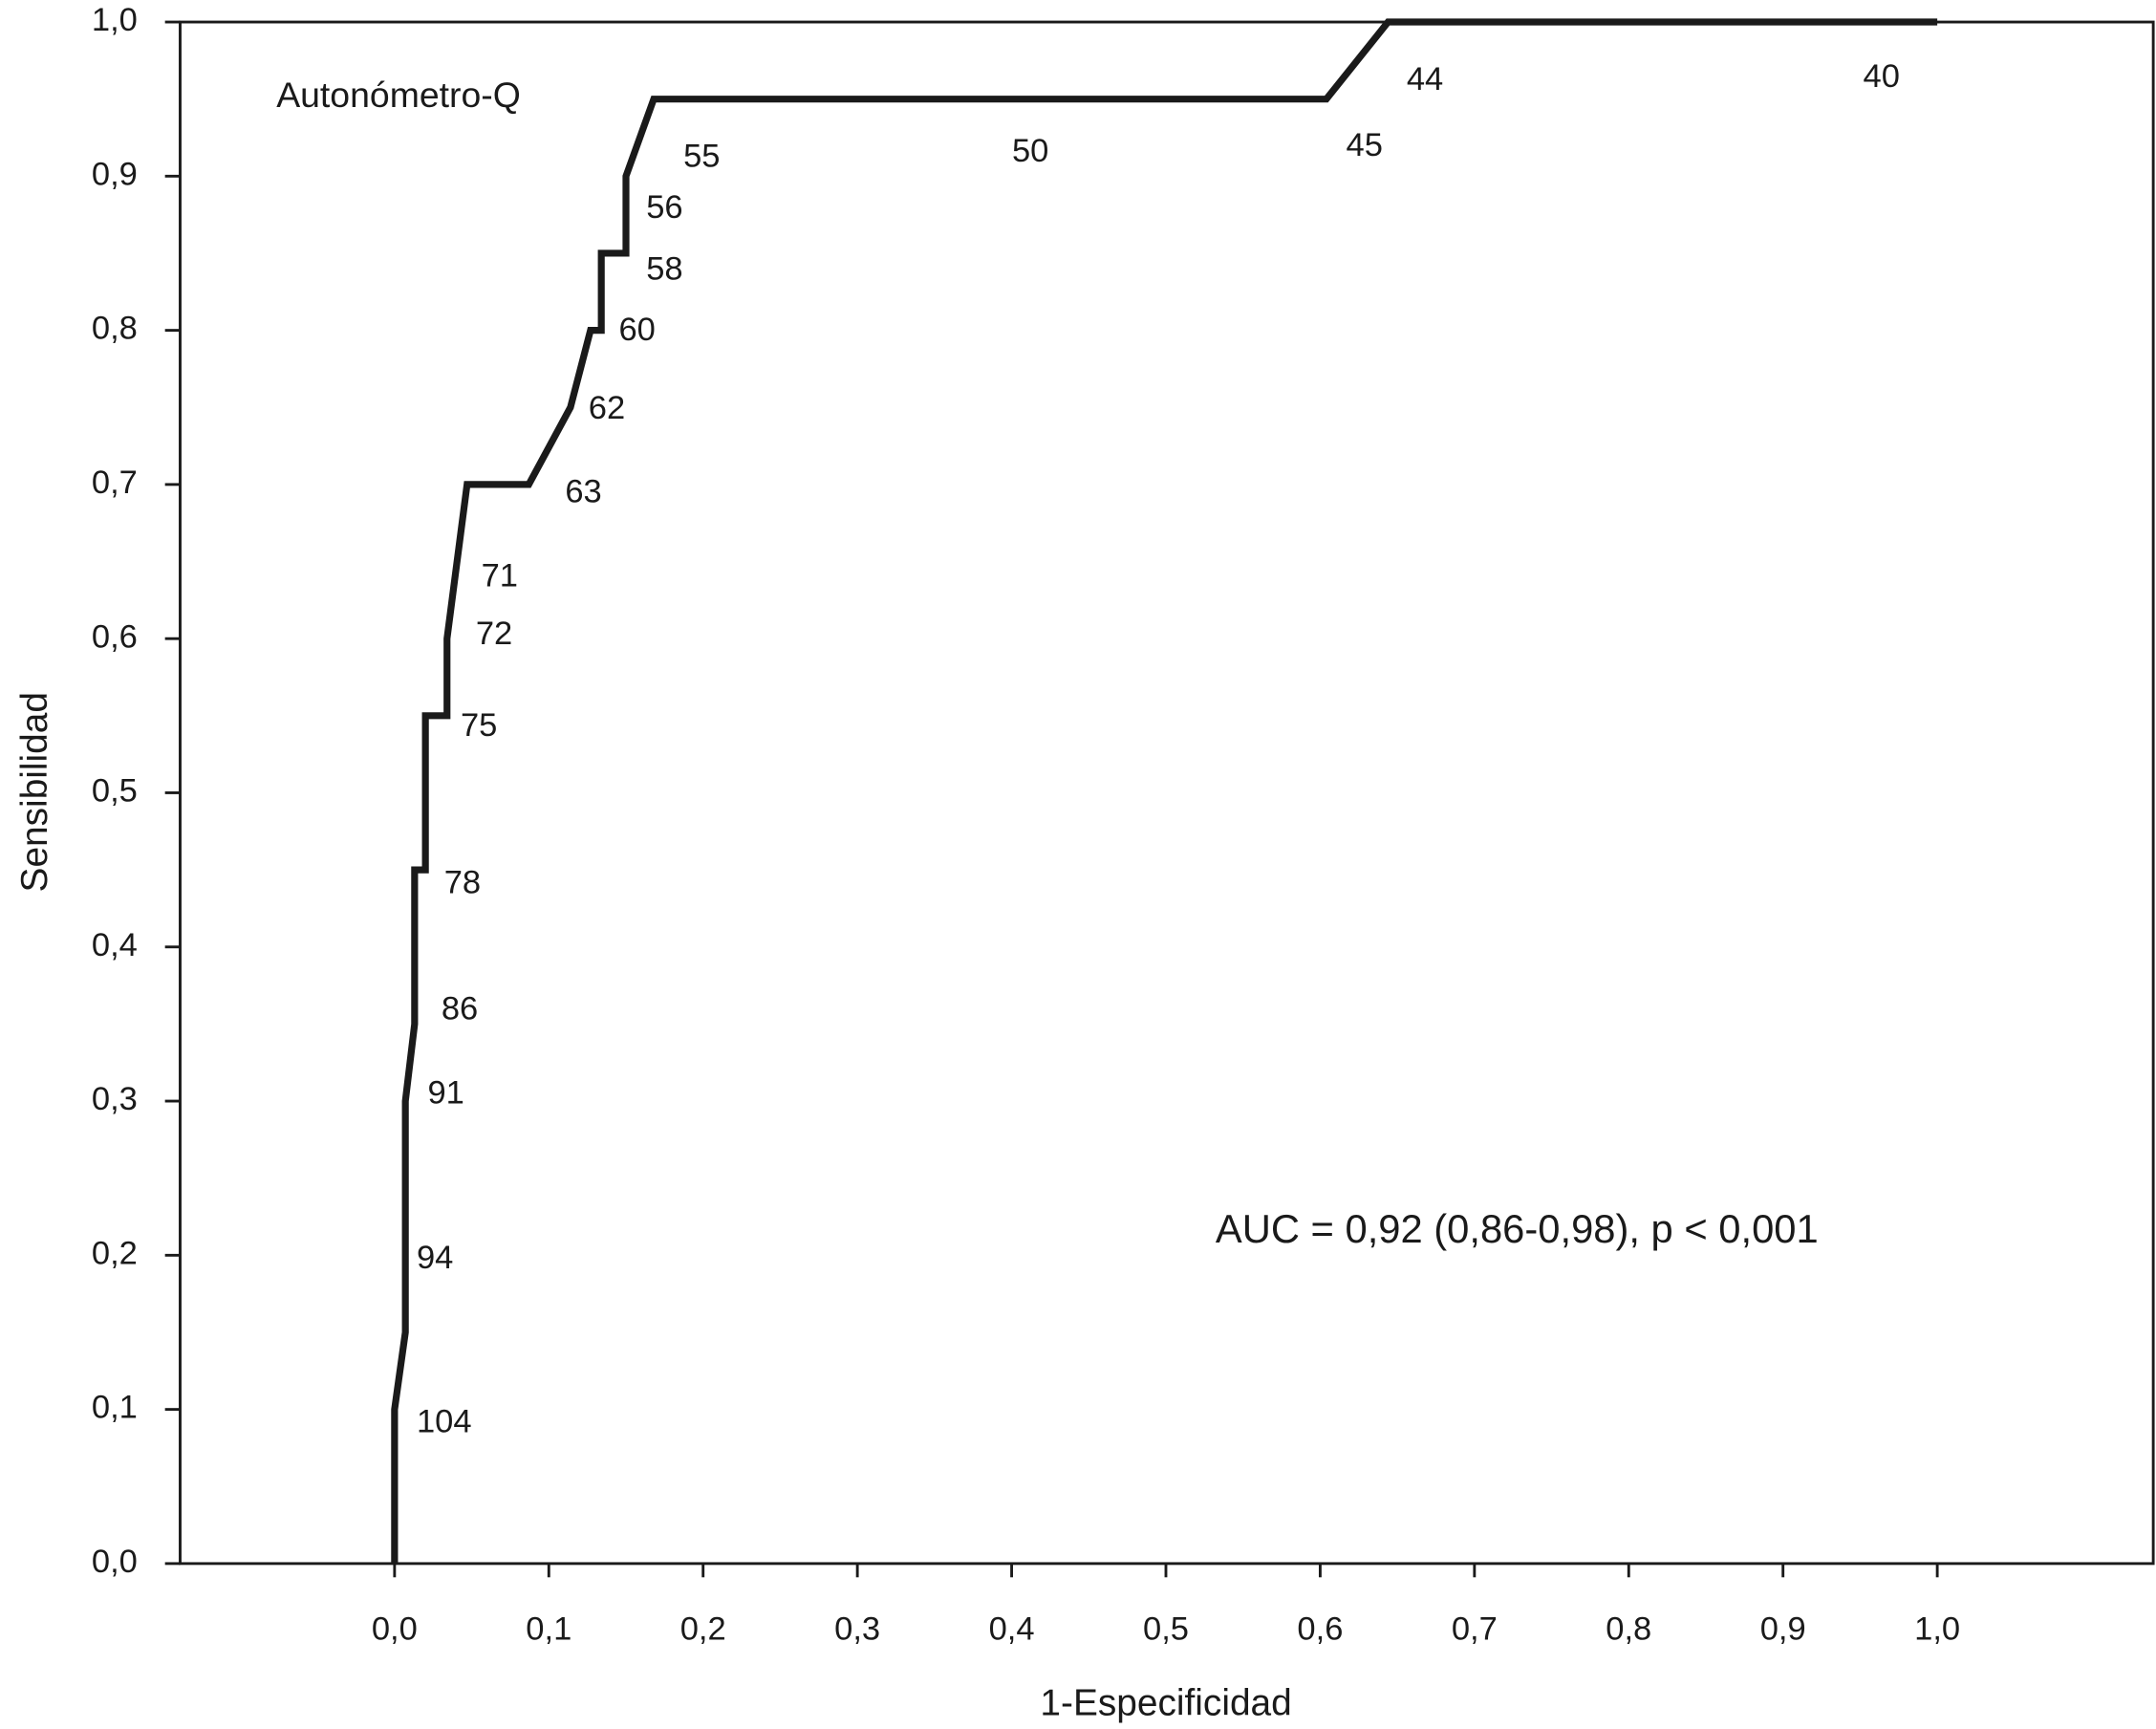 Image resolution: width=2156 pixels, height=1729 pixels. I want to click on auc-annotation: AUC = 0,92 (0,86-0,98), p < 0,001, so click(1517, 1228).